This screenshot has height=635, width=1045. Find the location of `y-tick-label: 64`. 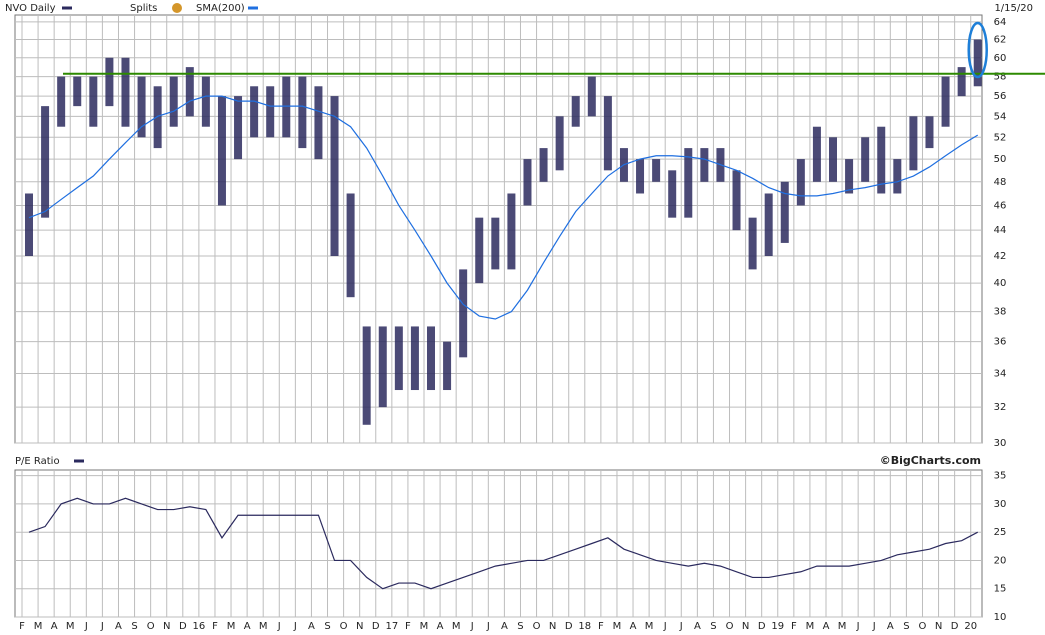

y-tick-label: 64 is located at coordinates (1000, 22).